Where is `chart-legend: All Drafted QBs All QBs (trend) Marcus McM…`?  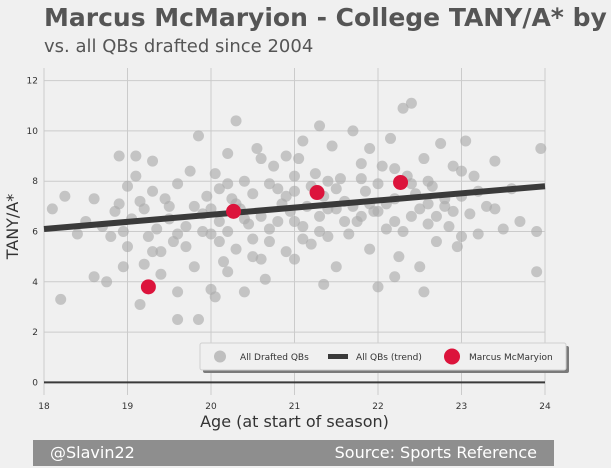 chart-legend: All Drafted QBs All QBs (trend) Marcus McM… is located at coordinates (384, 357).